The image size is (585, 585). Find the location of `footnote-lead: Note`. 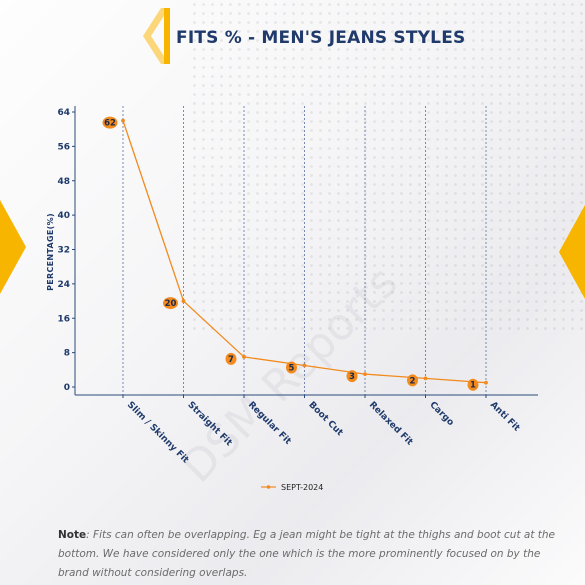

footnote-lead: Note is located at coordinates (72, 535).